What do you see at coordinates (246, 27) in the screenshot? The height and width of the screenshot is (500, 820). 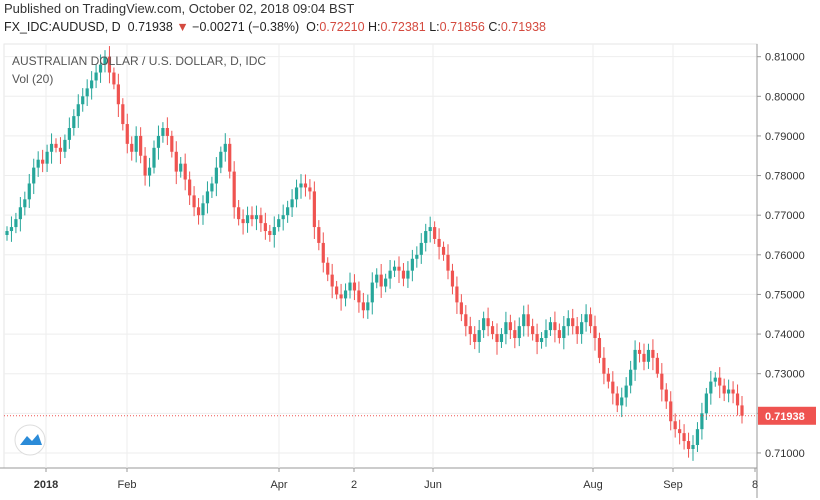 I see `change-value: −0.00271 (−0.38%)` at bounding box center [246, 27].